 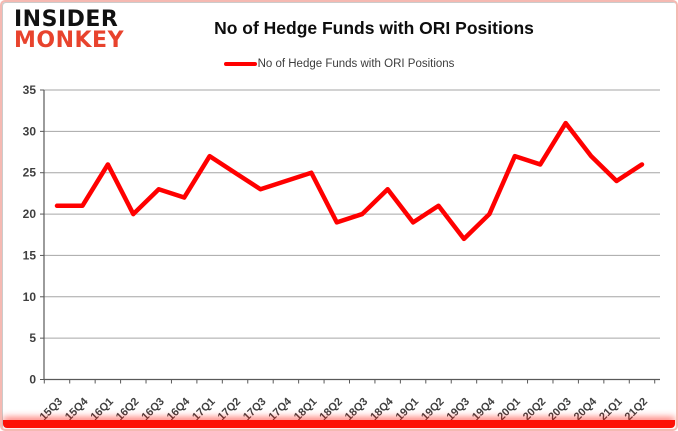 What do you see at coordinates (66, 19) in the screenshot?
I see `logo-text-insider: INSIDER` at bounding box center [66, 19].